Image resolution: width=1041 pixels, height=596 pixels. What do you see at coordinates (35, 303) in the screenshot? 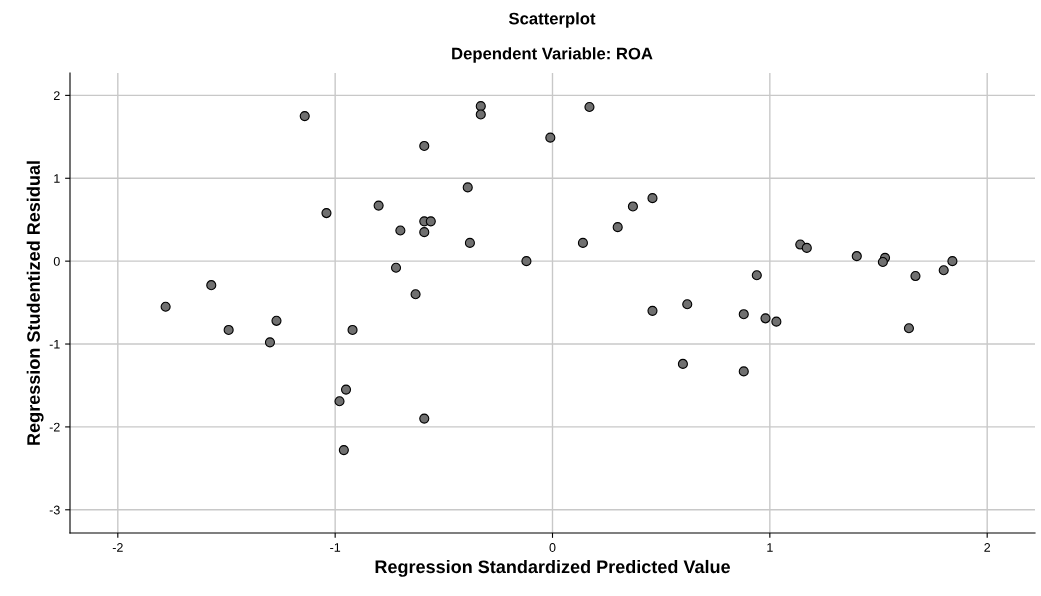
I see `y-axis-title: Regression Studentized Residual` at bounding box center [35, 303].